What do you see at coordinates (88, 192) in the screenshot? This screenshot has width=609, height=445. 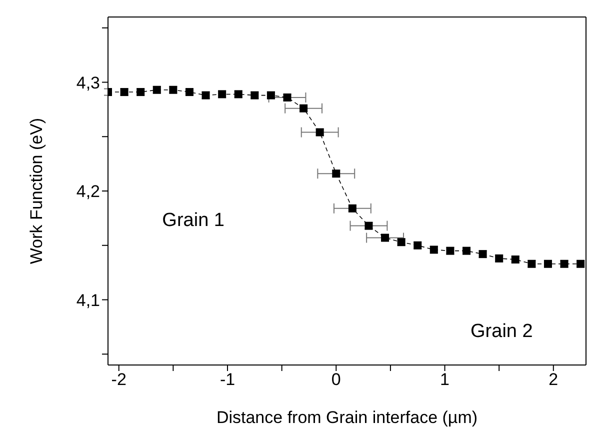 I see `y-tick-label: 4,2` at bounding box center [88, 192].